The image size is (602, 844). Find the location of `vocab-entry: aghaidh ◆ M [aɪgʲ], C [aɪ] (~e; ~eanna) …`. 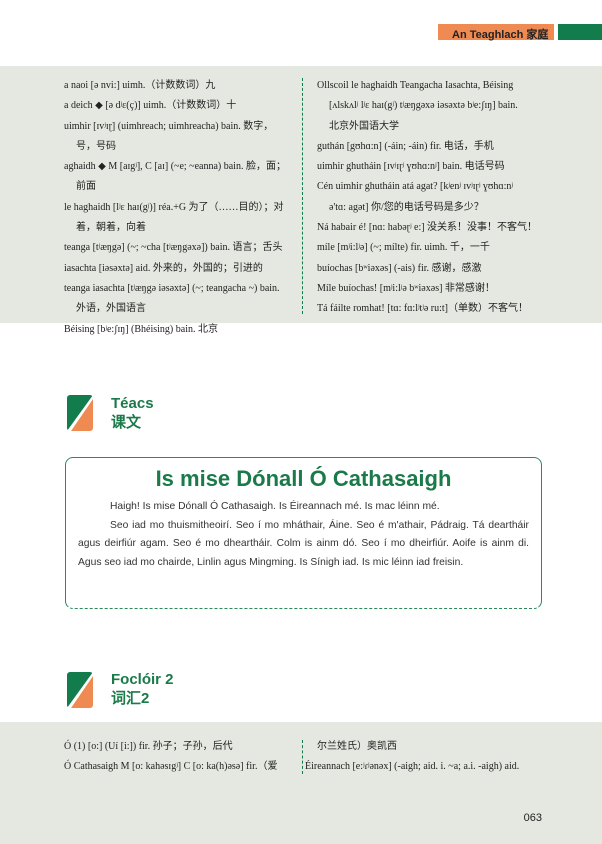

vocab-entry: aghaidh ◆ M [aɪgʲ], C [aɪ] (~e; ~eanna) … is located at coordinates (175, 167).